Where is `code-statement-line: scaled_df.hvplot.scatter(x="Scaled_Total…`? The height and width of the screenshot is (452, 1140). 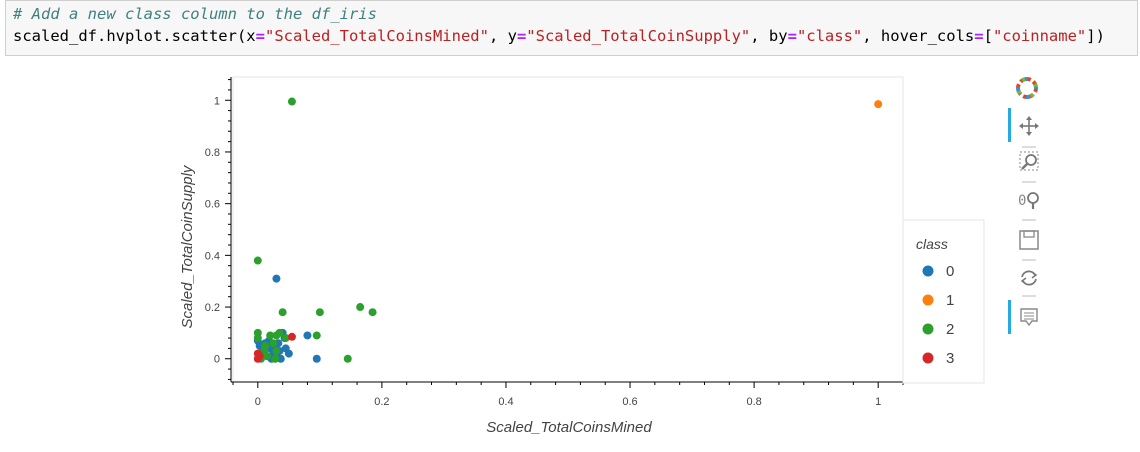 code-statement-line: scaled_df.hvplot.scatter(x="Scaled_Total… is located at coordinates (559, 36).